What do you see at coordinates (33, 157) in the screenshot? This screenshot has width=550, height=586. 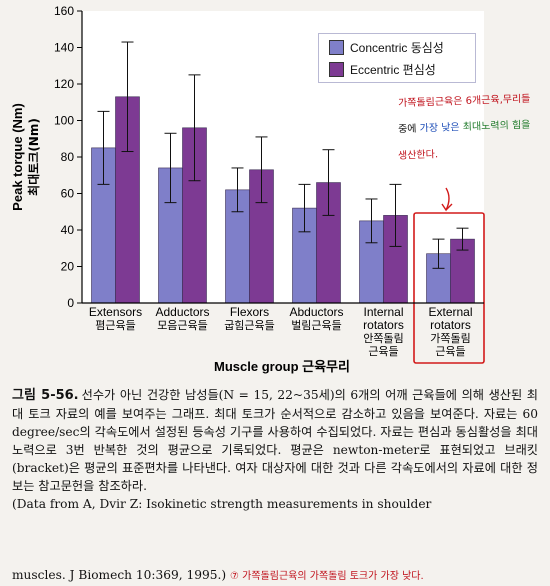 I see `y-axis-label-ko: 최대토크(Nm)` at bounding box center [33, 157].